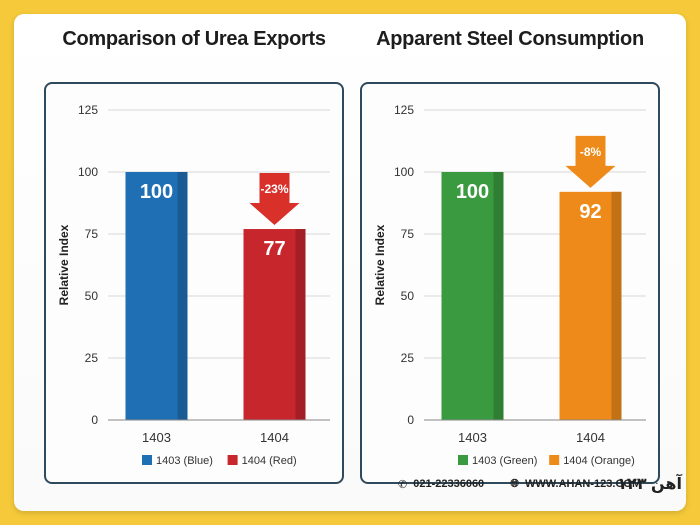 The width and height of the screenshot is (700, 525). What do you see at coordinates (599, 461) in the screenshot?
I see `legend-label: 1404 (Orange)` at bounding box center [599, 461].